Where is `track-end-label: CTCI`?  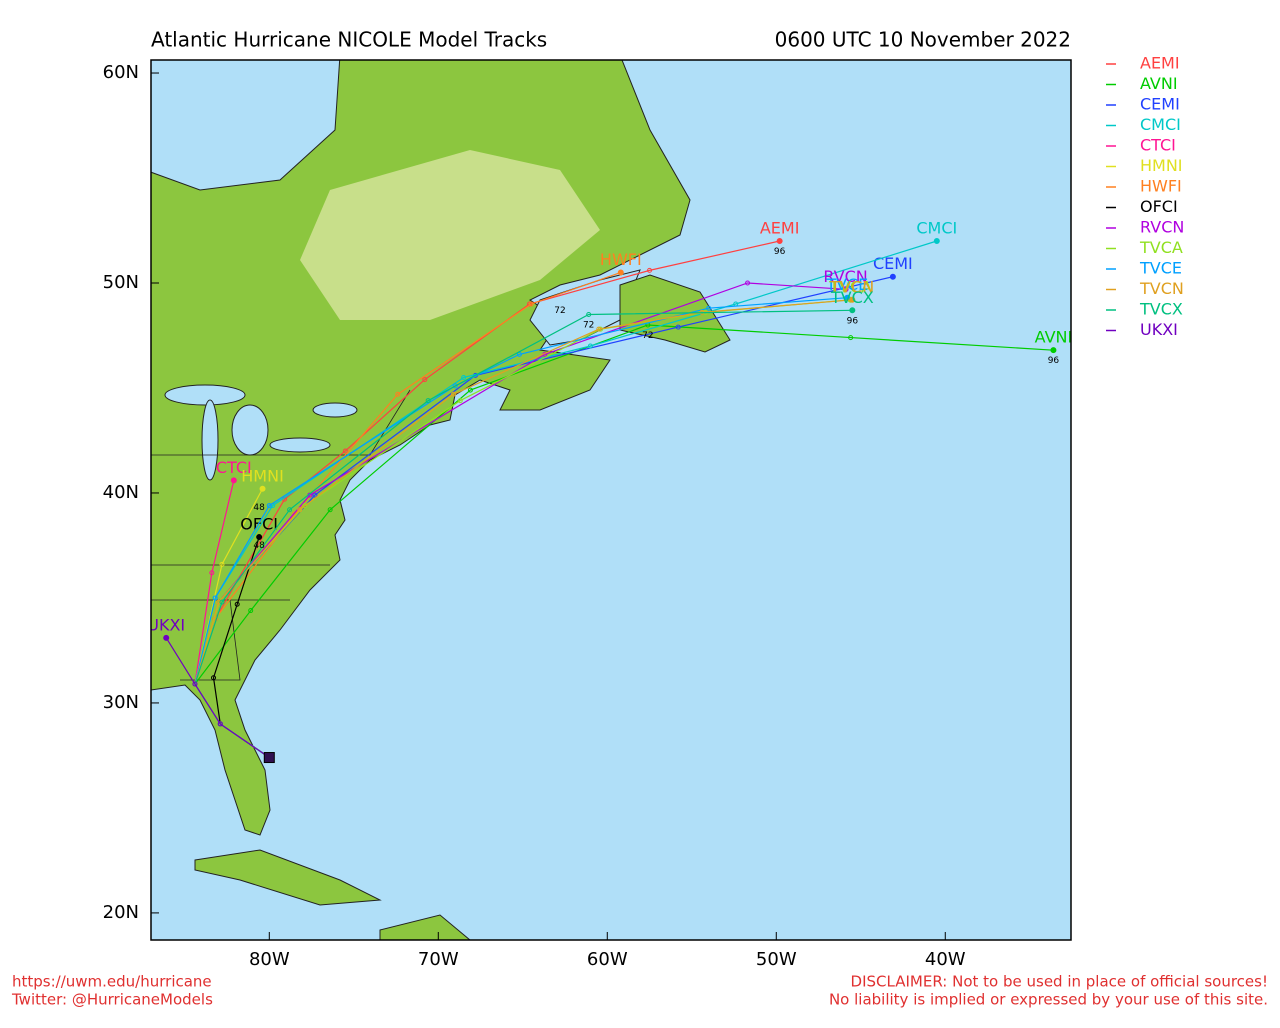
track-end-label: CTCI is located at coordinates (234, 467).